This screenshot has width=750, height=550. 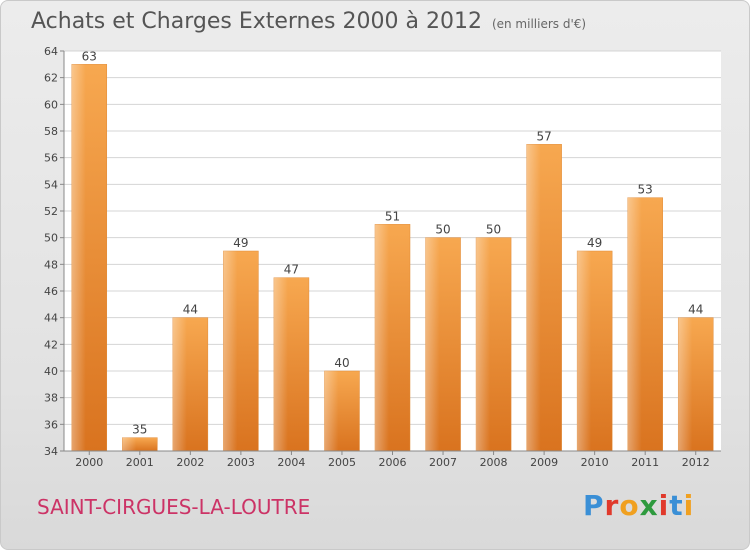 What do you see at coordinates (51, 104) in the screenshot?
I see `y-tick-label: 60` at bounding box center [51, 104].